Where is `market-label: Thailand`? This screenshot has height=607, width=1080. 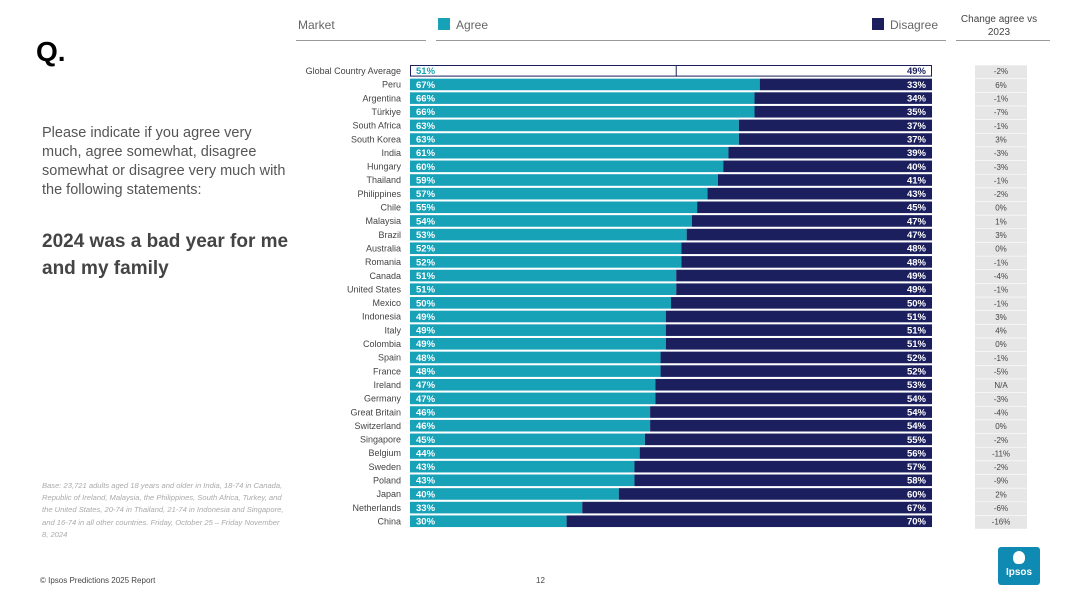
market-label: Thailand is located at coordinates (383, 180).